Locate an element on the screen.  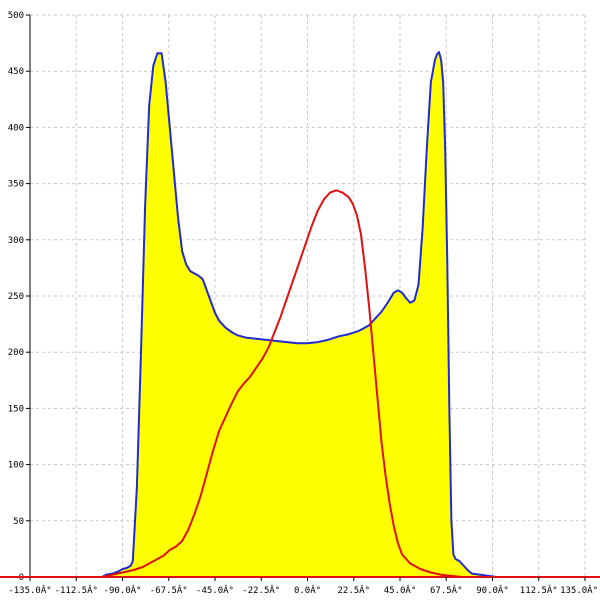
y-tick-label: 150 is located at coordinates (16, 409).